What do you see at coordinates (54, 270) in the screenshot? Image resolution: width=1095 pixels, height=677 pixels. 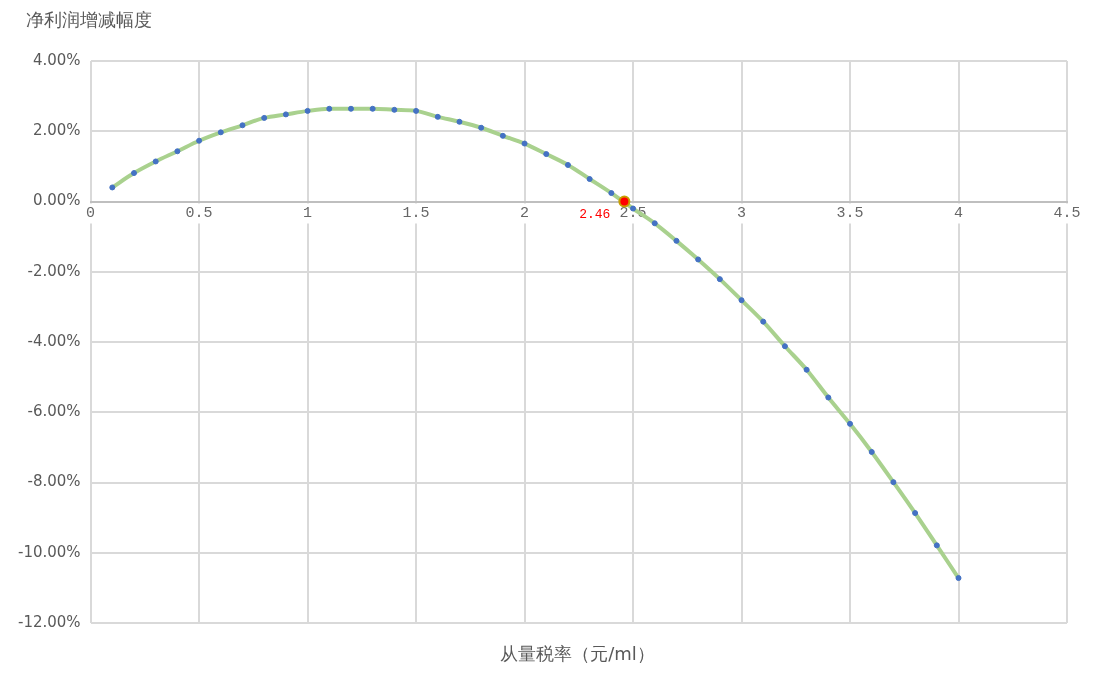 I see `y-tick-label: -2.00%` at bounding box center [54, 270].